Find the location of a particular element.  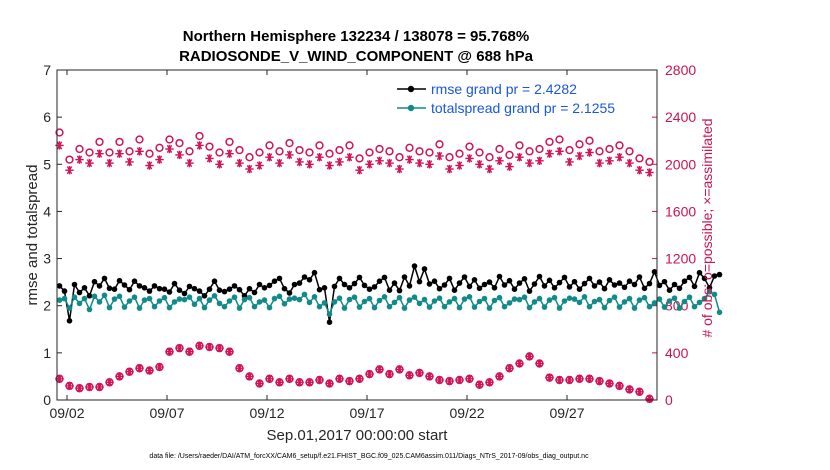

x-tick-label: 09/17 is located at coordinates (366, 413).